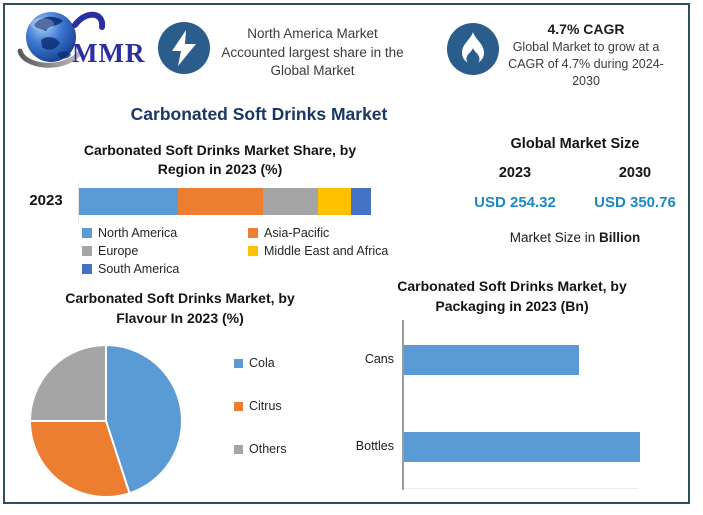 The height and width of the screenshot is (515, 703). Describe the element at coordinates (259, 114) in the screenshot. I see `page-title: Carbonated Soft Drinks Market` at that location.